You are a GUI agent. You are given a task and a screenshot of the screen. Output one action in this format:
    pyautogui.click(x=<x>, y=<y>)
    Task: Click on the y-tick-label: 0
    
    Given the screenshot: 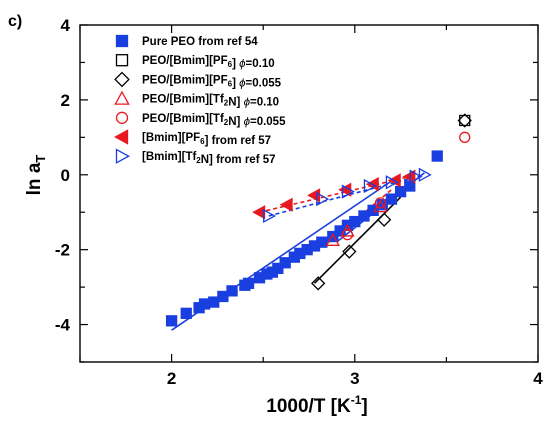 What is the action you would take?
    pyautogui.click(x=65, y=175)
    